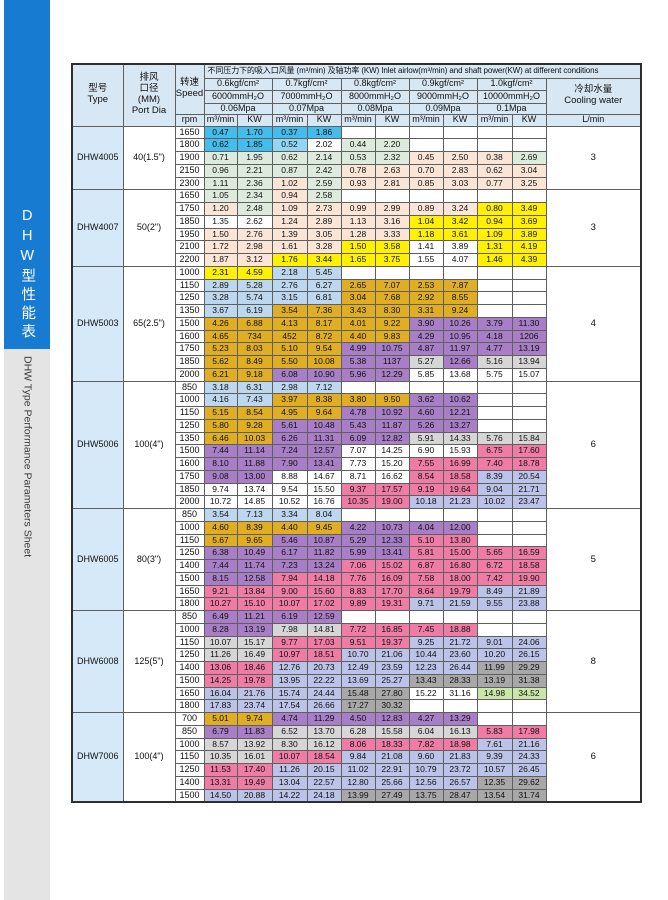  I want to click on data-cell: 31.74, so click(529, 795).